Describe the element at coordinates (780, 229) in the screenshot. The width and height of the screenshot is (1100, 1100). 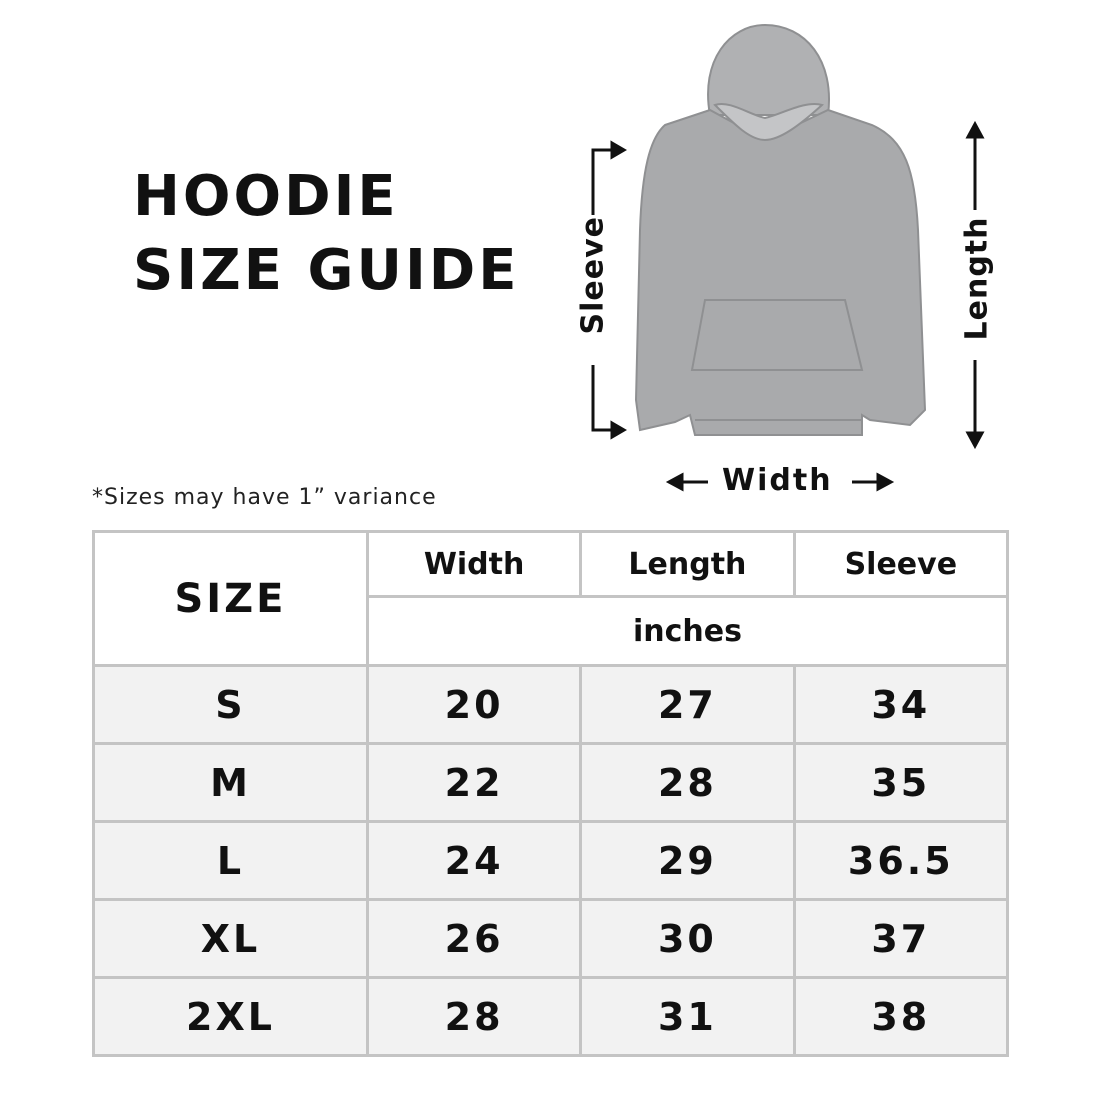
I see `hoodie-image` at that location.